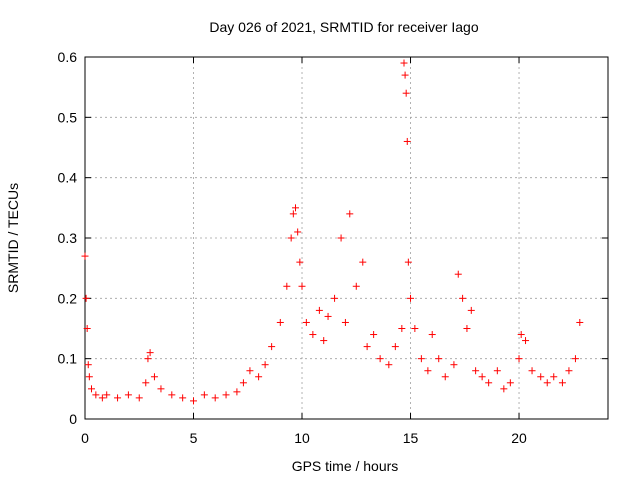 Image resolution: width=640 pixels, height=480 pixels. I want to click on x-tick-label: 10, so click(302, 438).